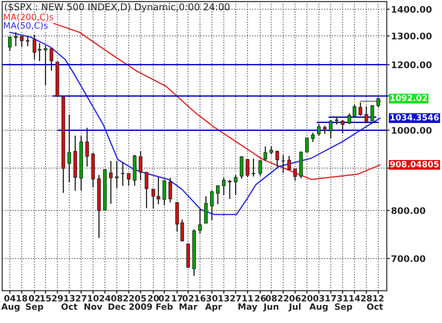  I want to click on x-tick-label: 06, so click(295, 298).